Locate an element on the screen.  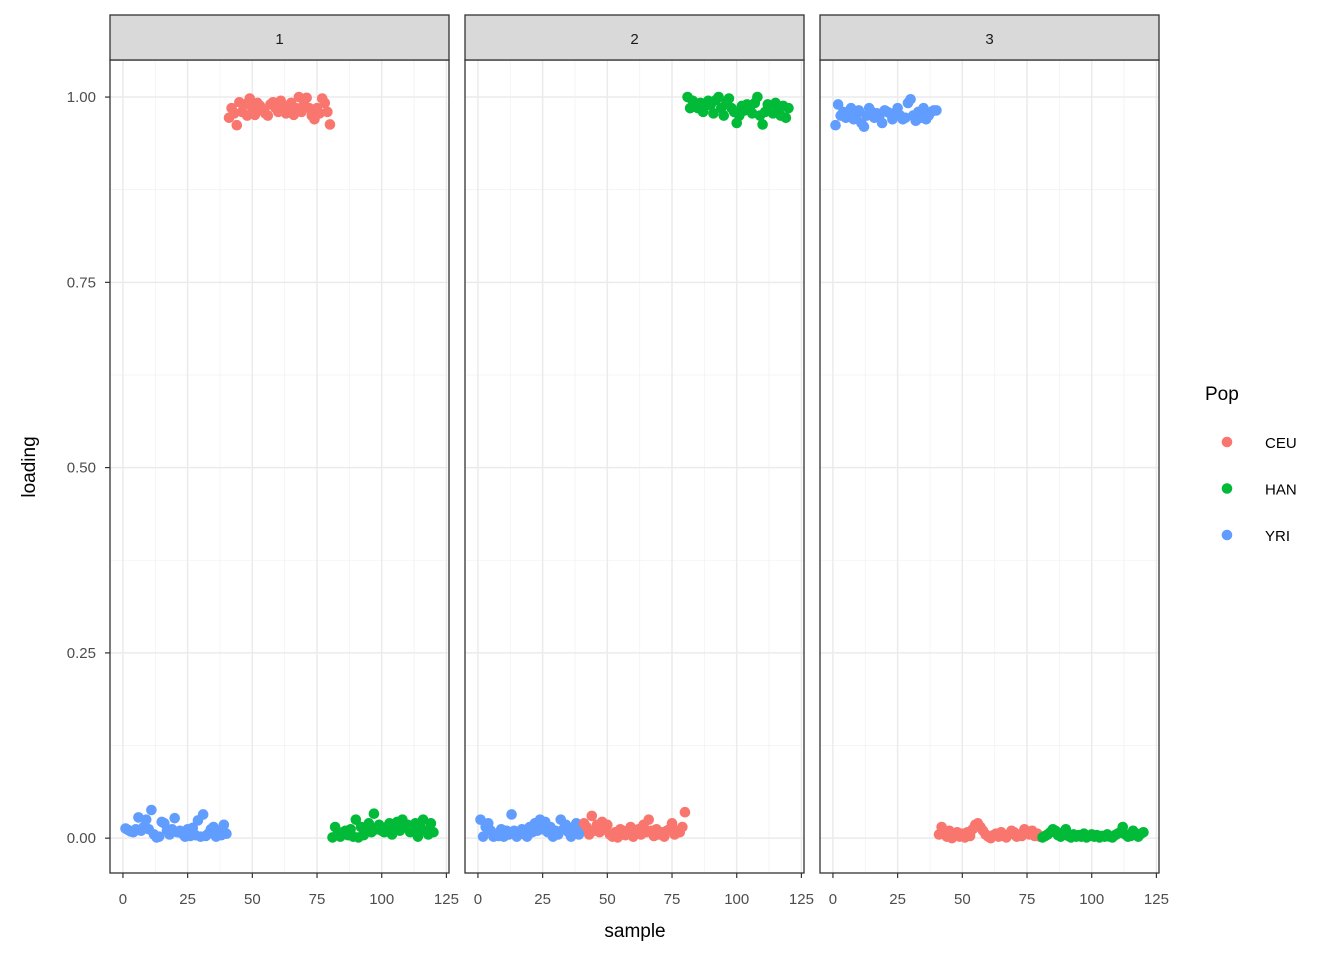
legend-key-ceu is located at coordinates (1227, 442).